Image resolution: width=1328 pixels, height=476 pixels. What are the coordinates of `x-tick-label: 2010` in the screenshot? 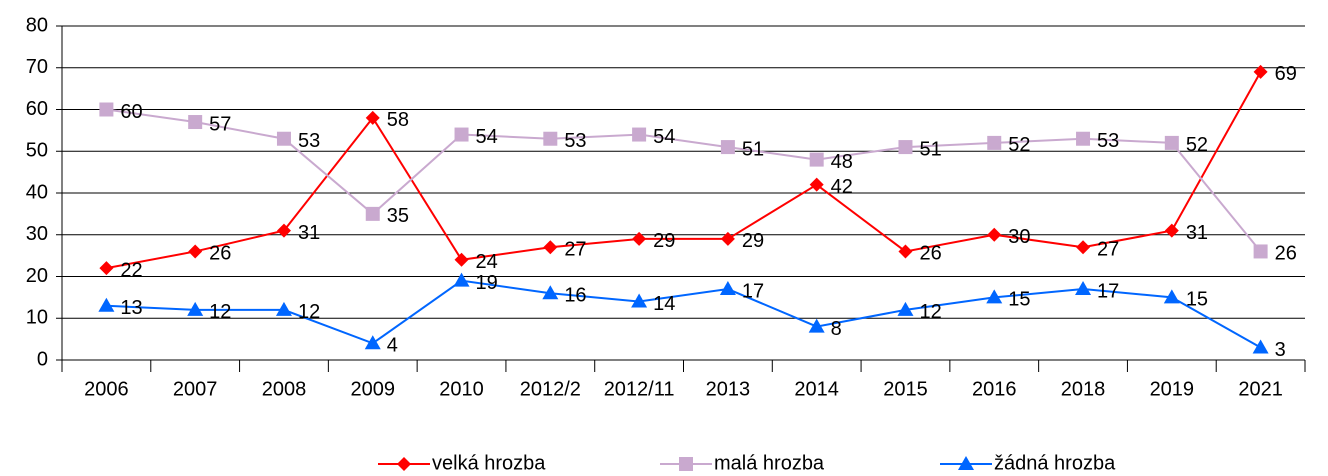 It's located at (461, 389).